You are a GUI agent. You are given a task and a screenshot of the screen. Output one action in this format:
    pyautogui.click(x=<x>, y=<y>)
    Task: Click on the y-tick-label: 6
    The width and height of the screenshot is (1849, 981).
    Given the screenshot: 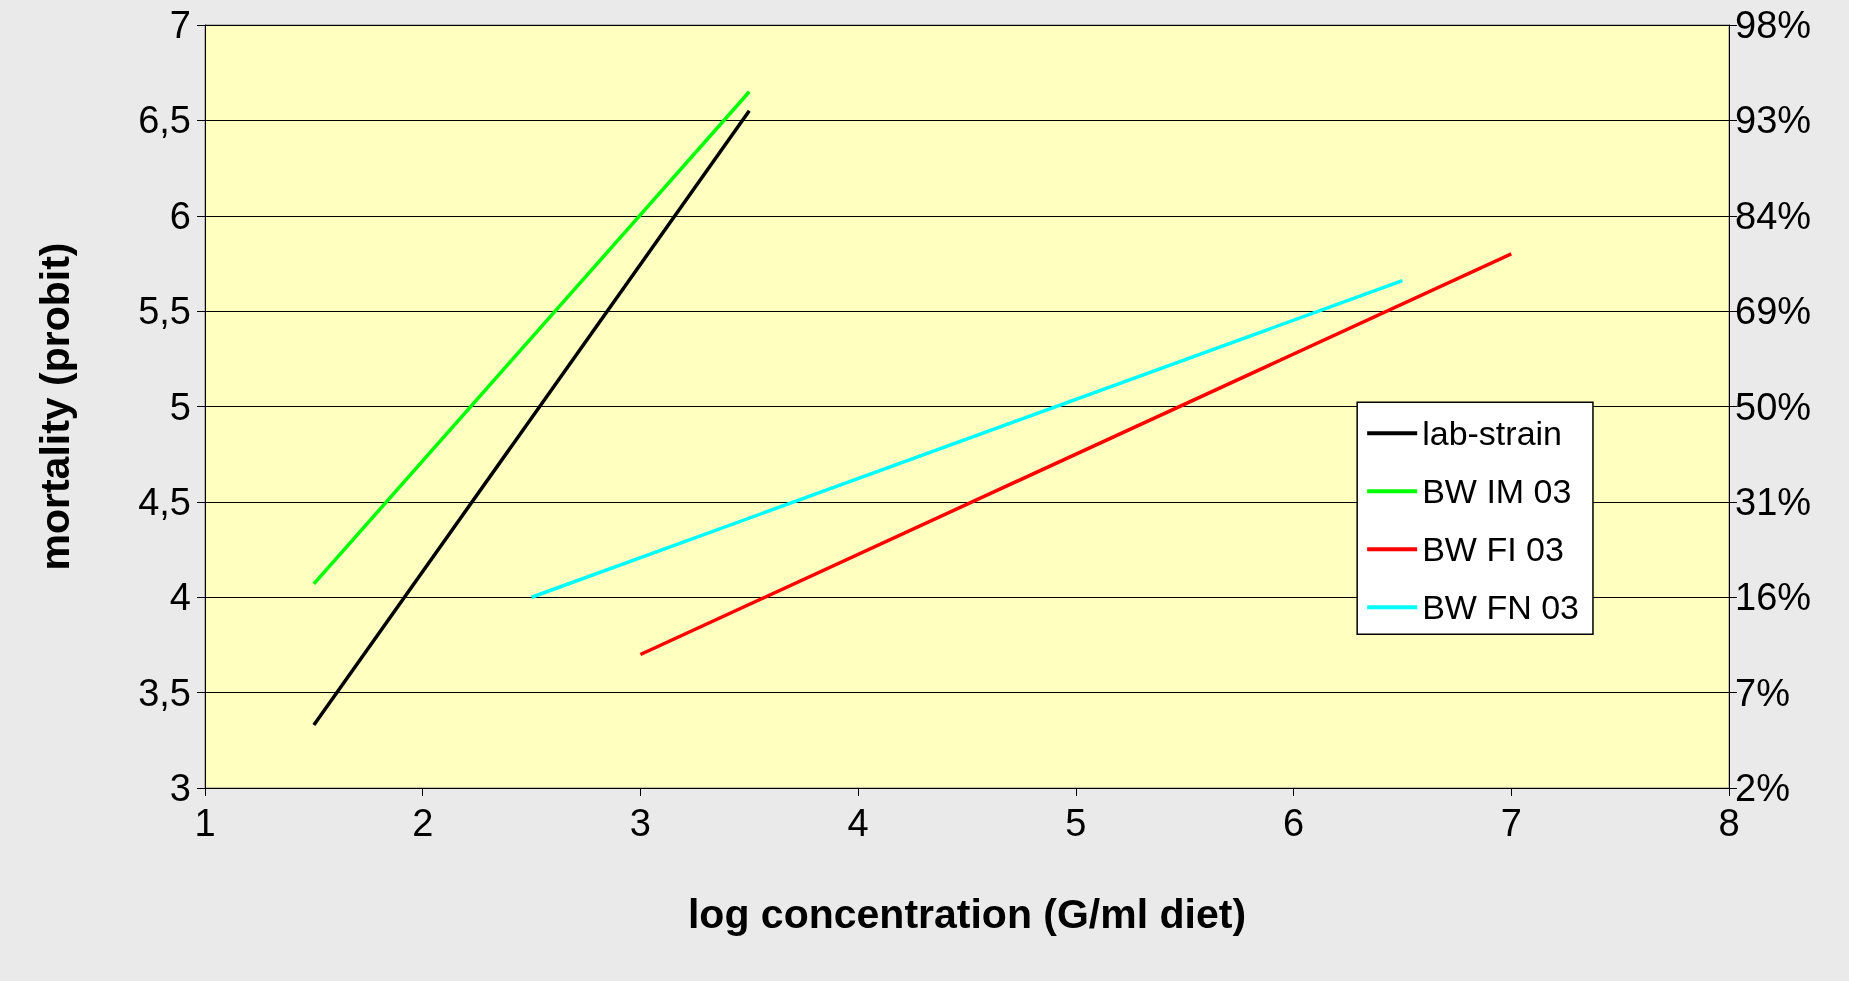 What is the action you would take?
    pyautogui.click(x=180, y=215)
    